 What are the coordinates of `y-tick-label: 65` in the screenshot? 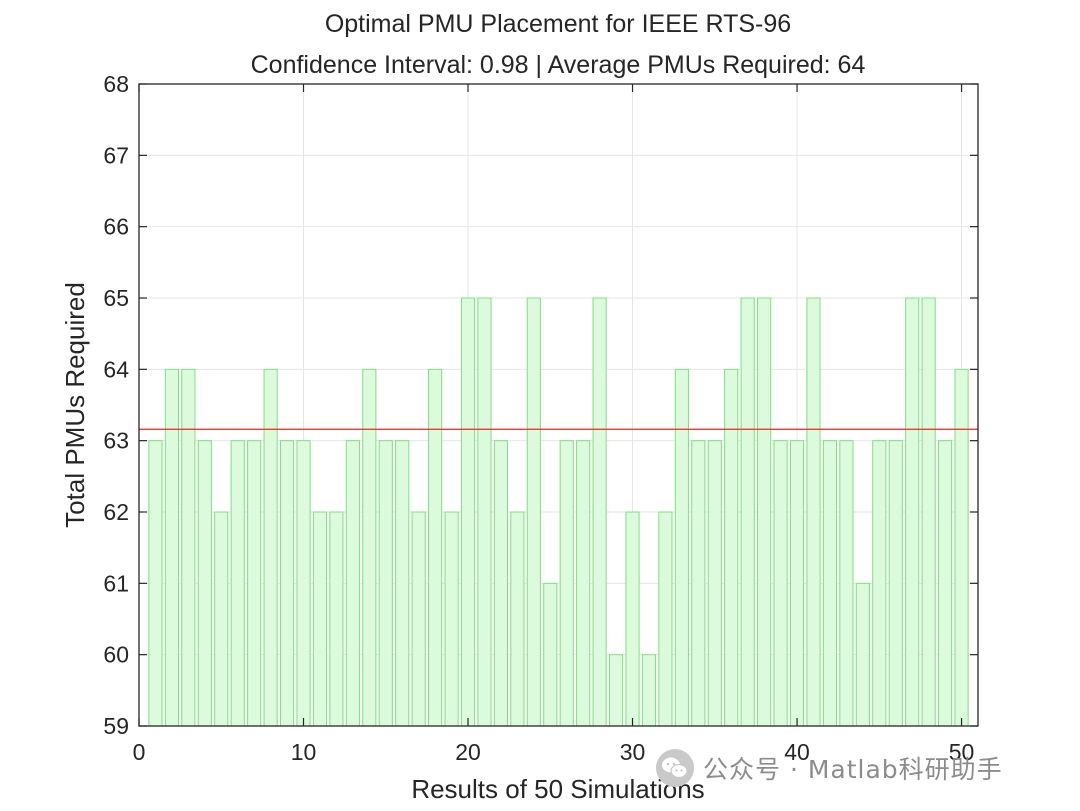 It's located at (116, 298).